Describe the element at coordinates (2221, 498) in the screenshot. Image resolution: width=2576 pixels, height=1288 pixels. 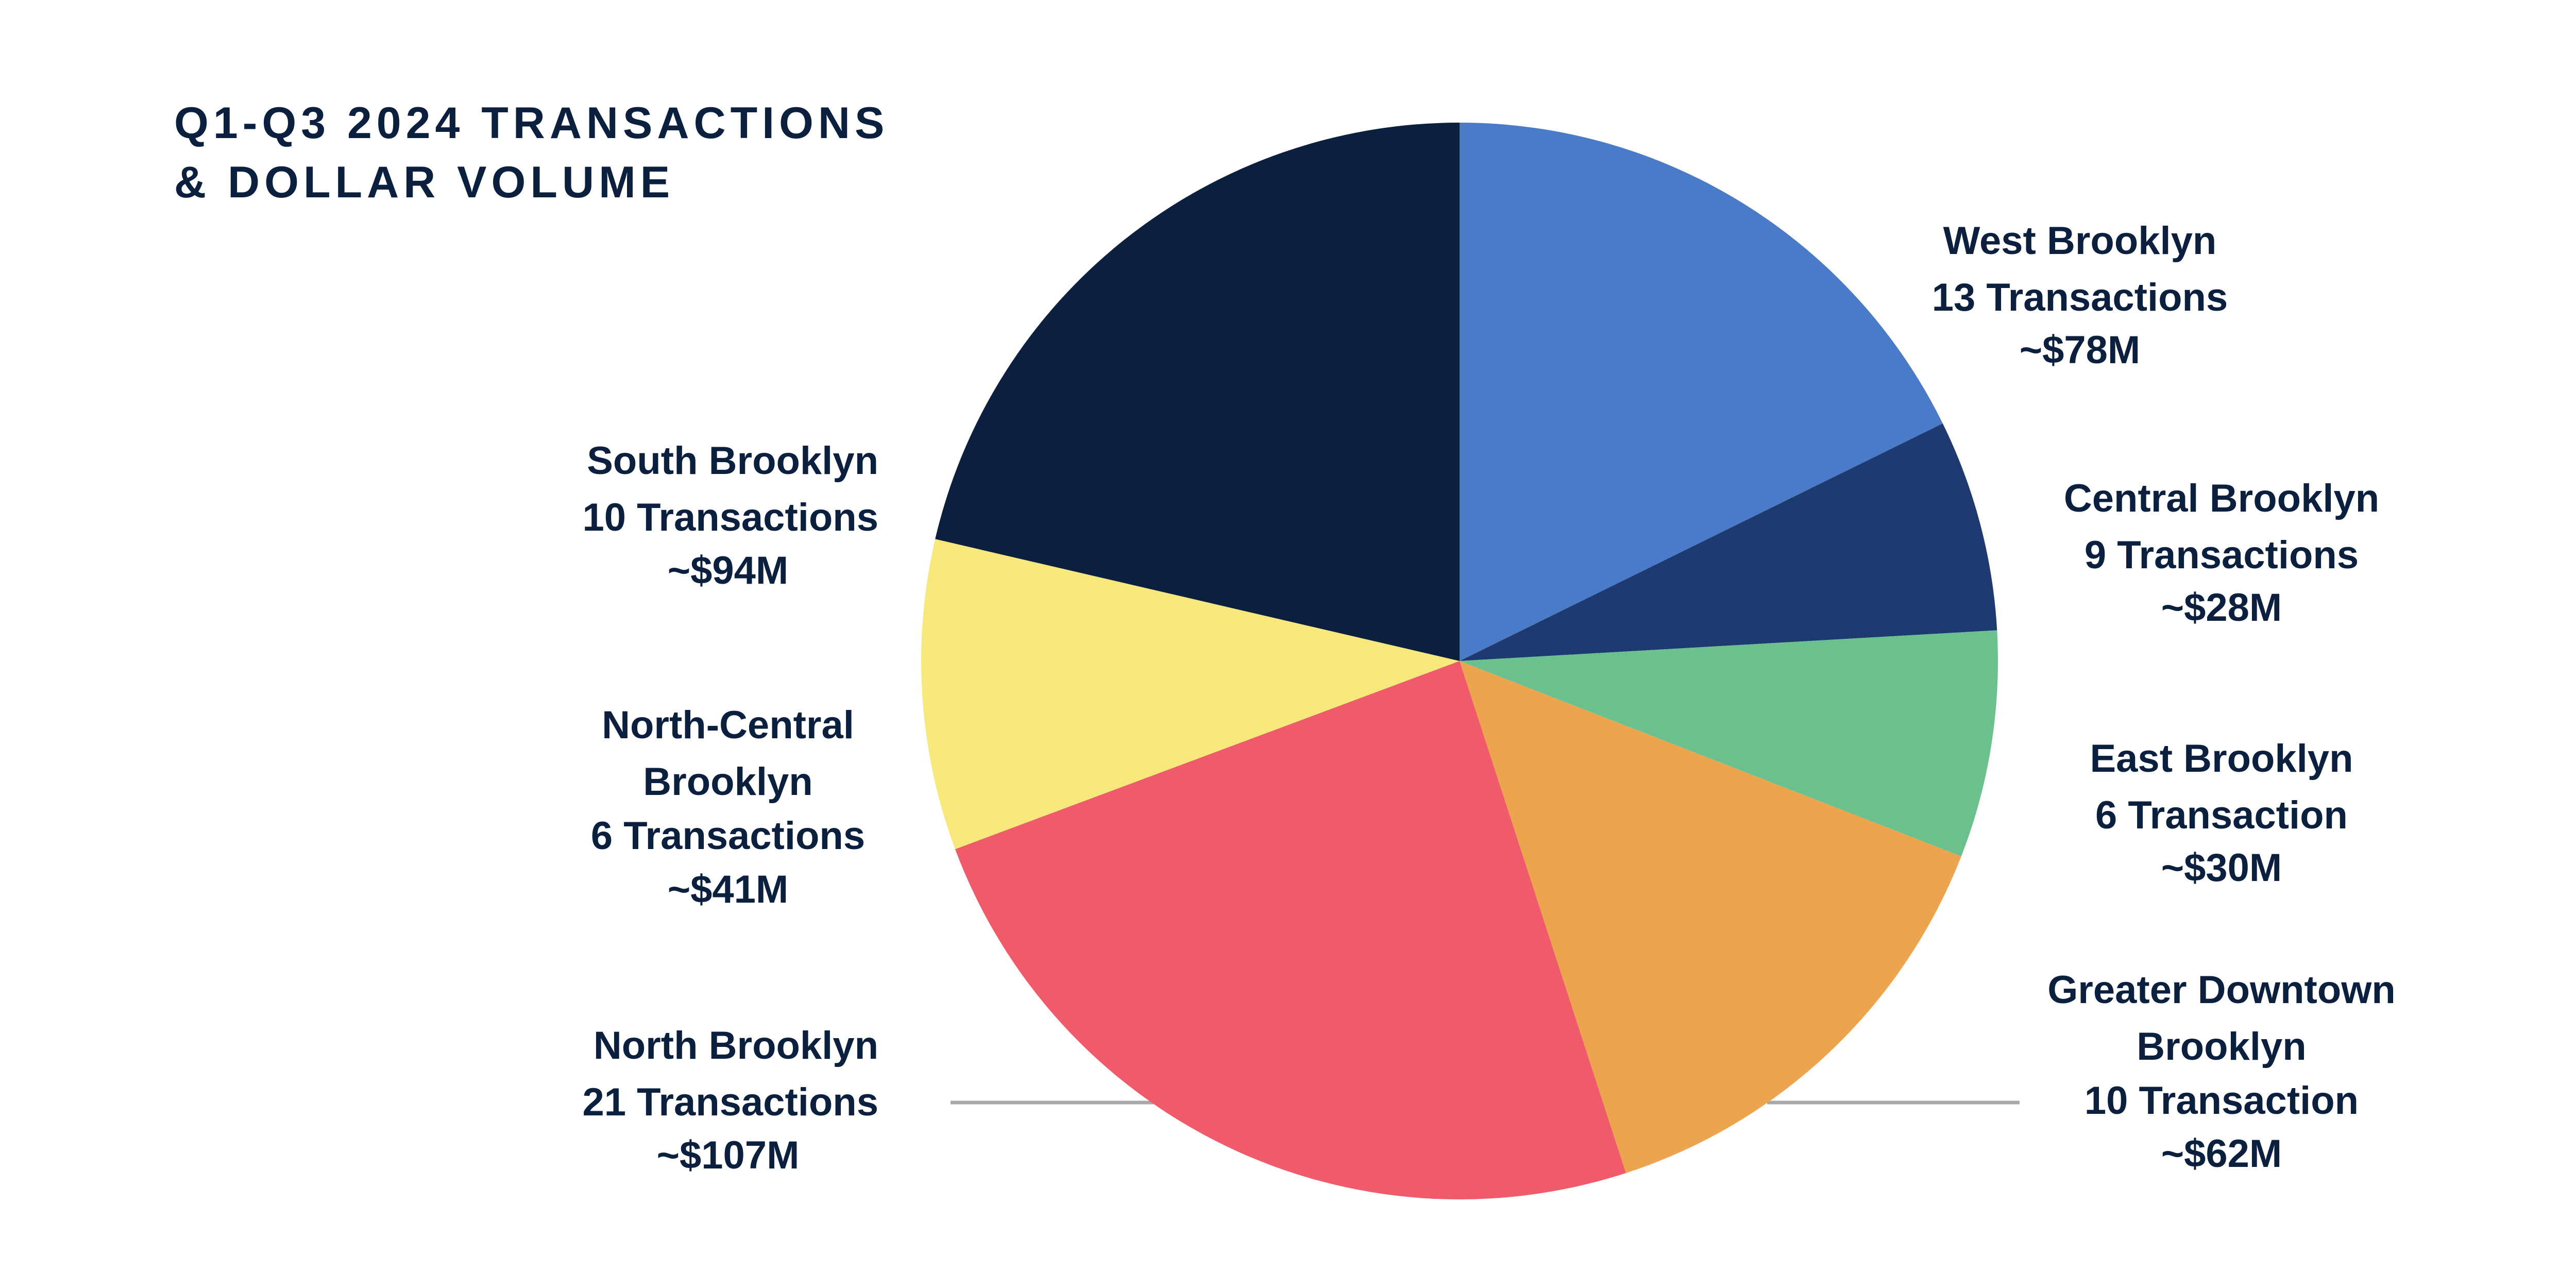
I see `slice-label-name: Central Brooklyn` at that location.